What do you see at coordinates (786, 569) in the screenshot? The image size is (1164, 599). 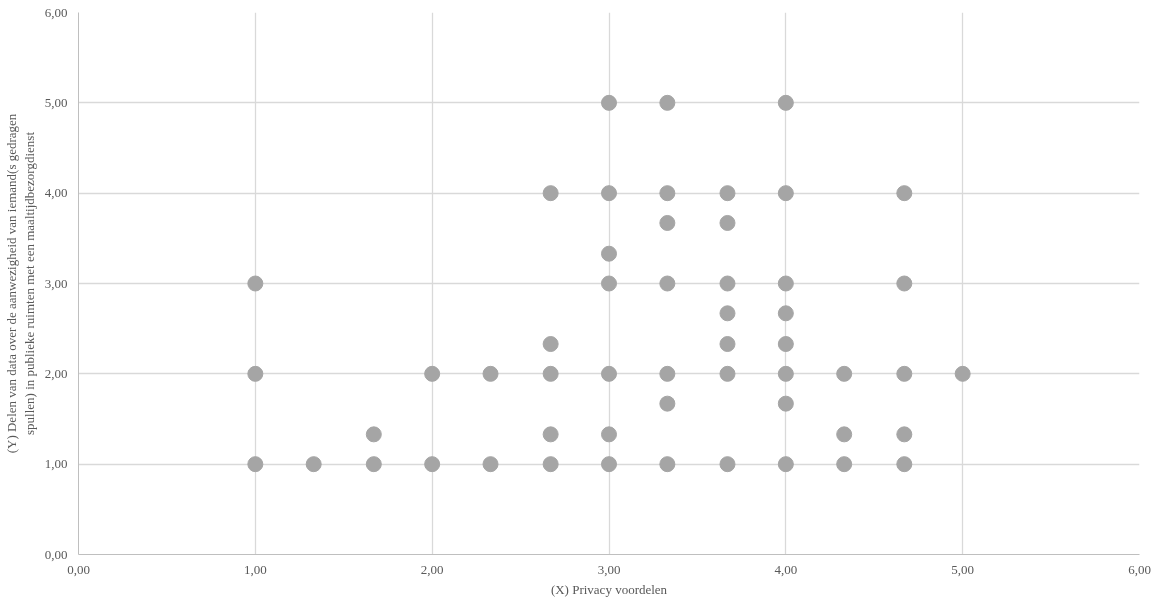 I see `x-tick-label: 4,00` at bounding box center [786, 569].